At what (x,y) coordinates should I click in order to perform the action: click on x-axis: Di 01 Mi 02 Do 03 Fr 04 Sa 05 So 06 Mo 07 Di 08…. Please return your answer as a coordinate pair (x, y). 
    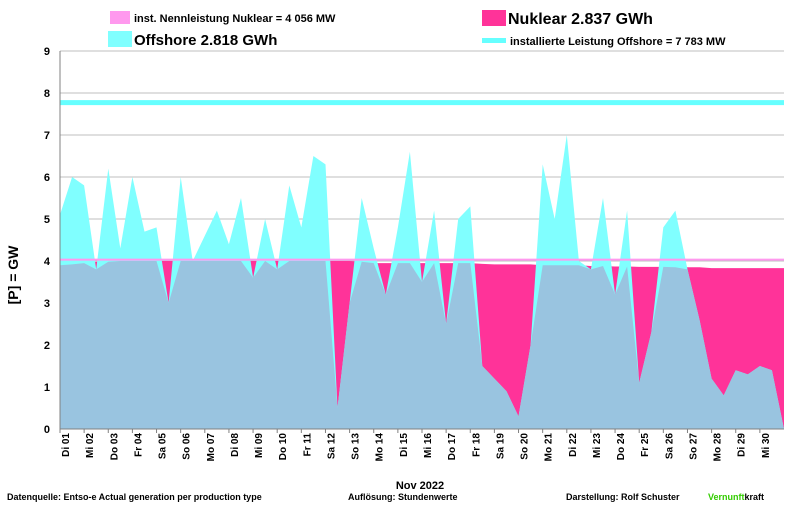
    Looking at the image, I should click on (415, 445).